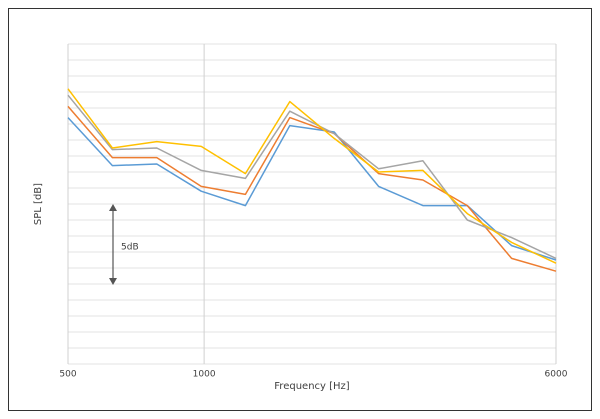  What do you see at coordinates (67, 375) in the screenshot?
I see `x-tick-label: 500` at bounding box center [67, 375].